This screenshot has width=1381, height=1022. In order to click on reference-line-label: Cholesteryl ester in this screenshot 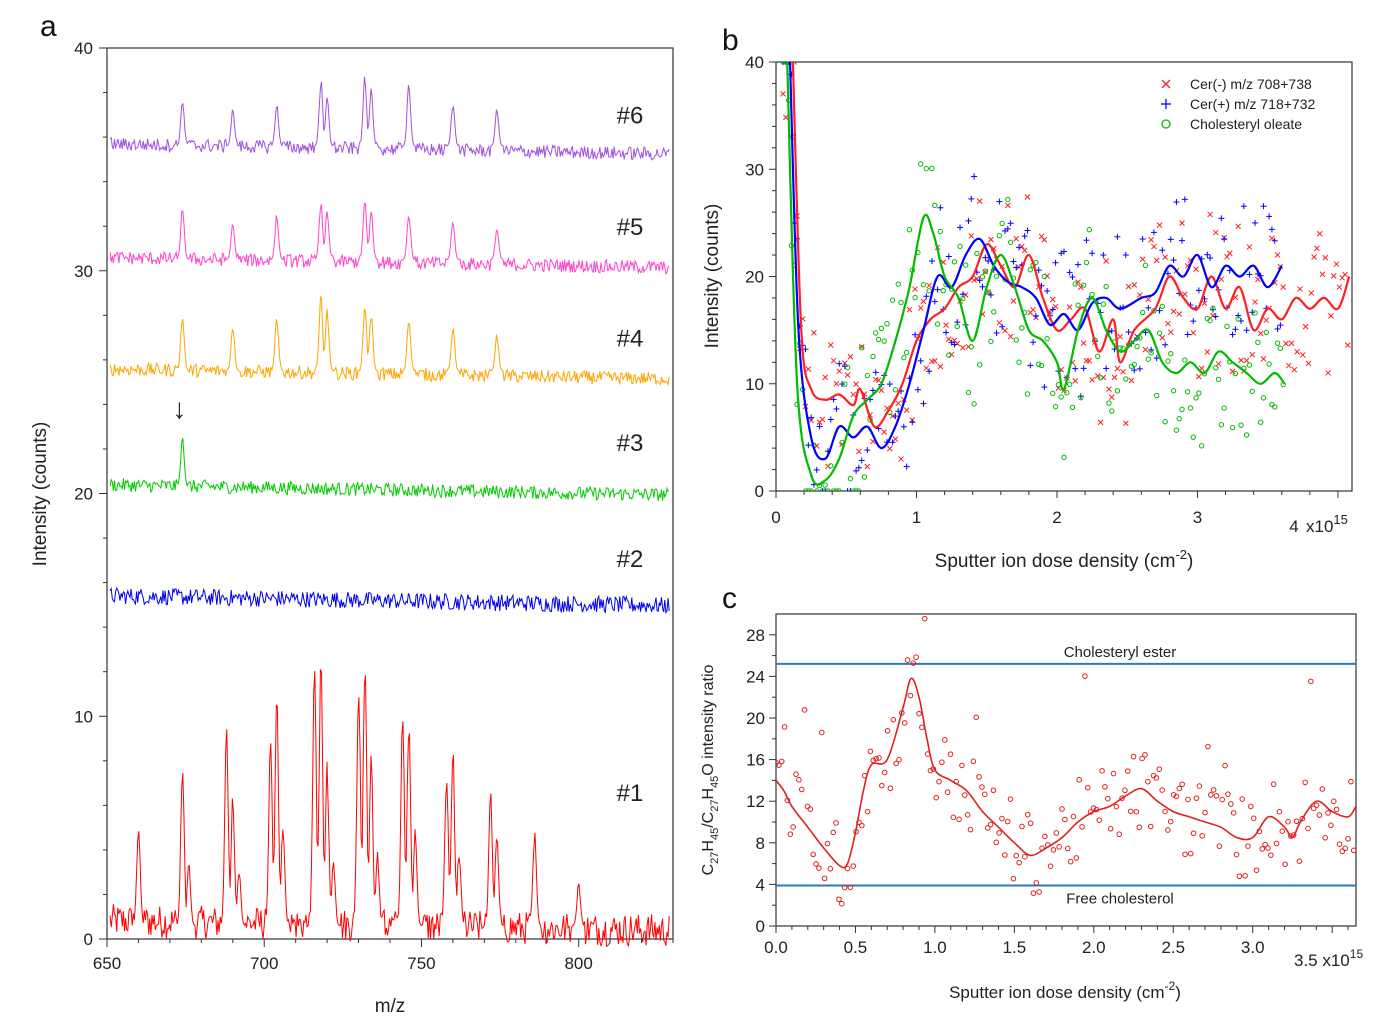, I will do `click(1120, 652)`.